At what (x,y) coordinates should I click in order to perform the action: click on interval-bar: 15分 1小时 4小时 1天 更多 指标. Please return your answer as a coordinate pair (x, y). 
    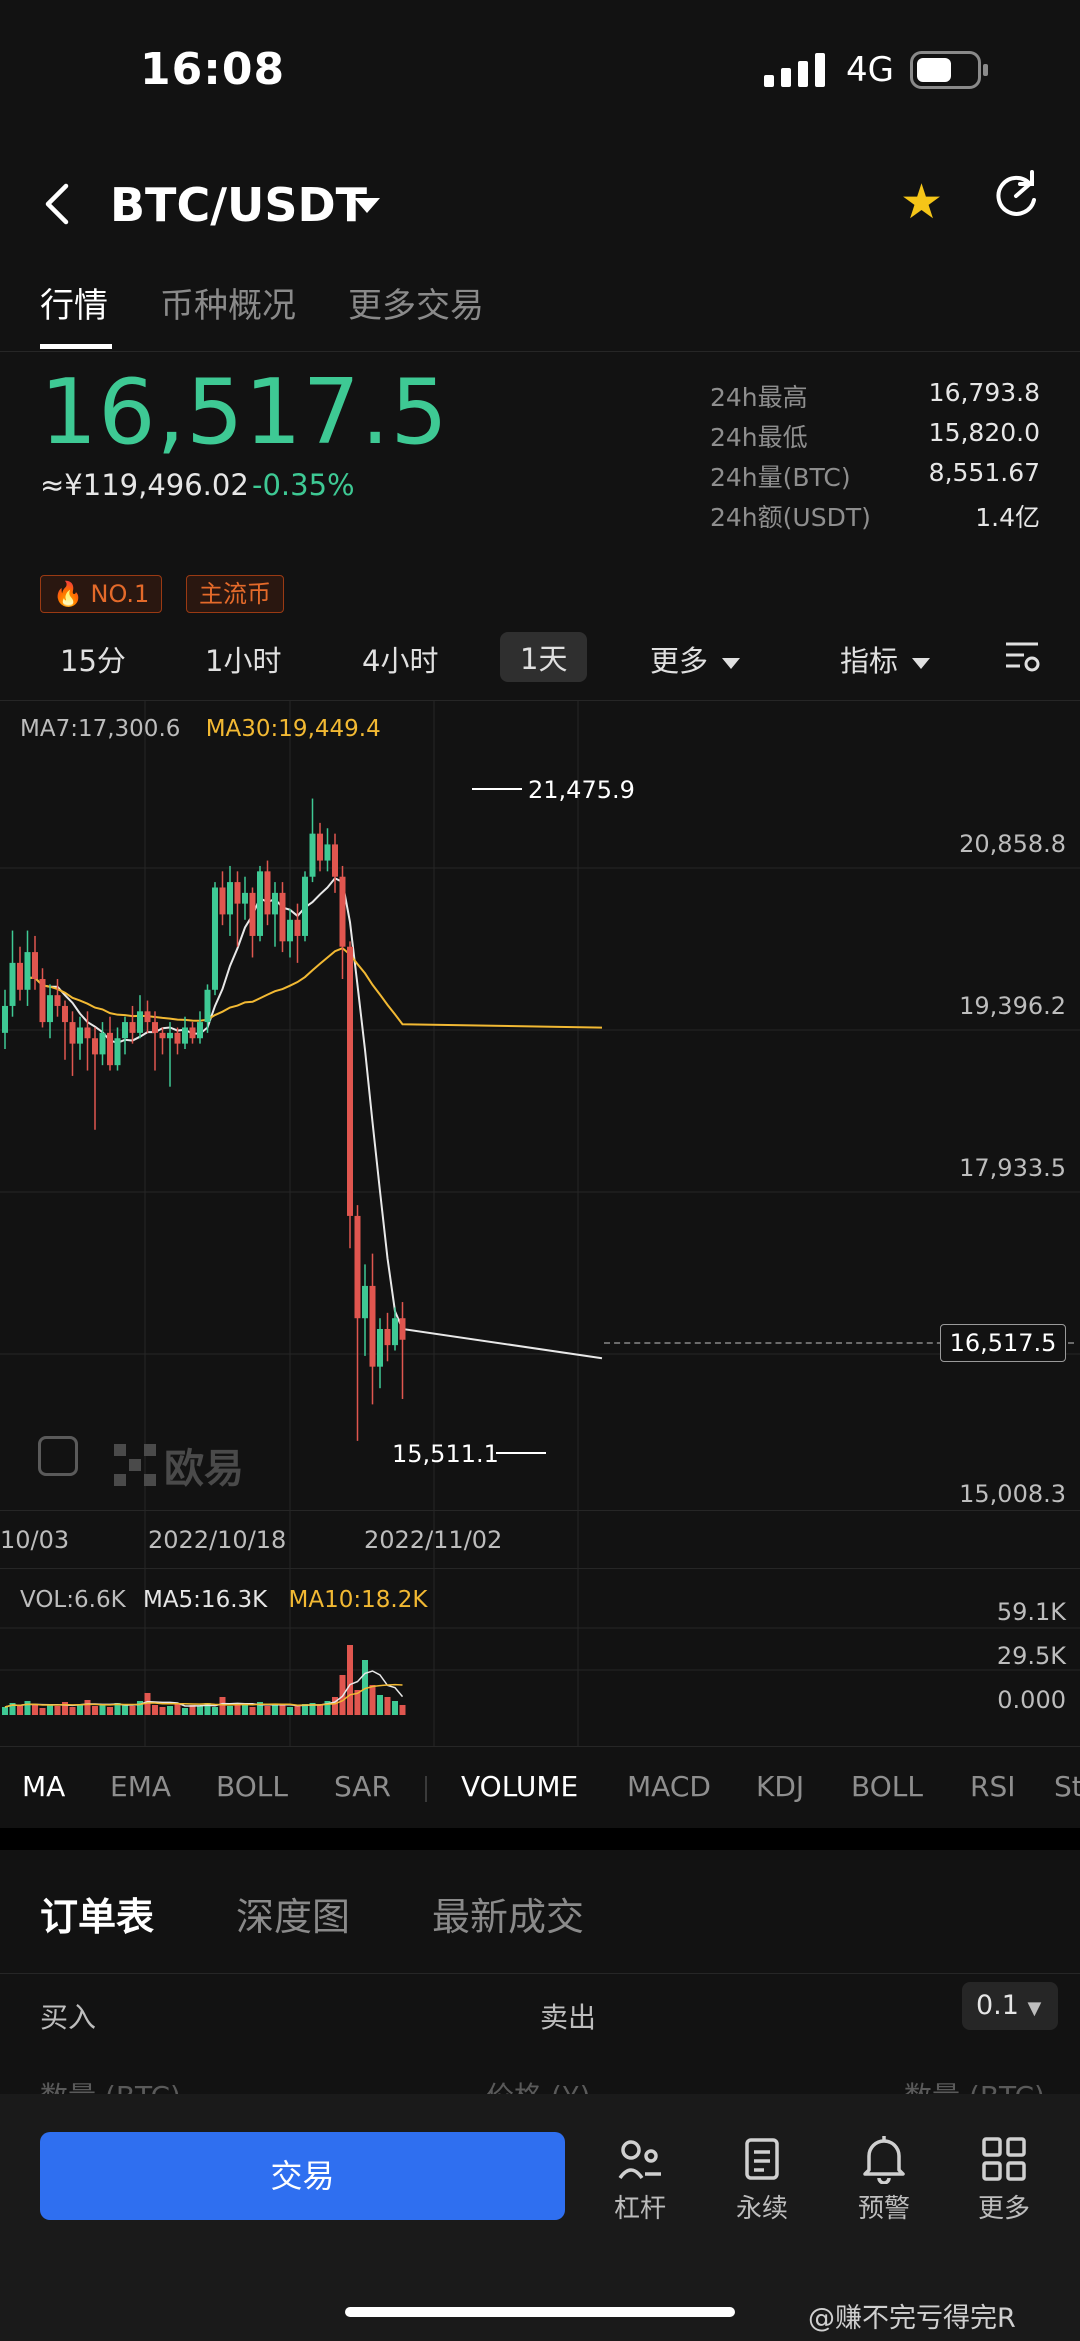
    Looking at the image, I should click on (540, 660).